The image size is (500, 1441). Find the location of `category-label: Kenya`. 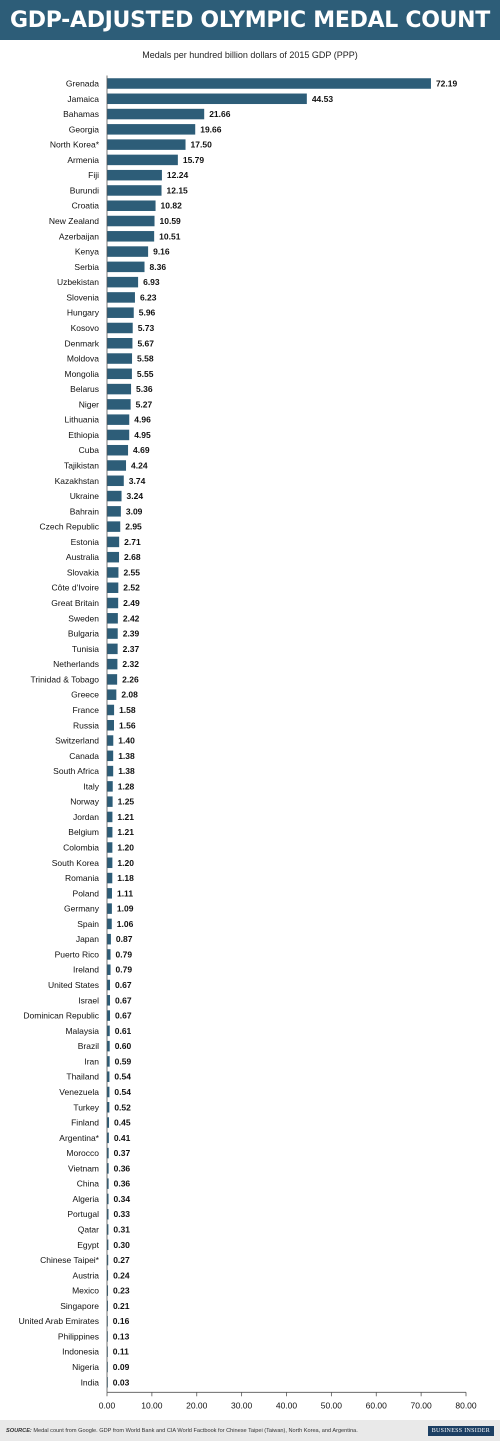

category-label: Kenya is located at coordinates (87, 252).